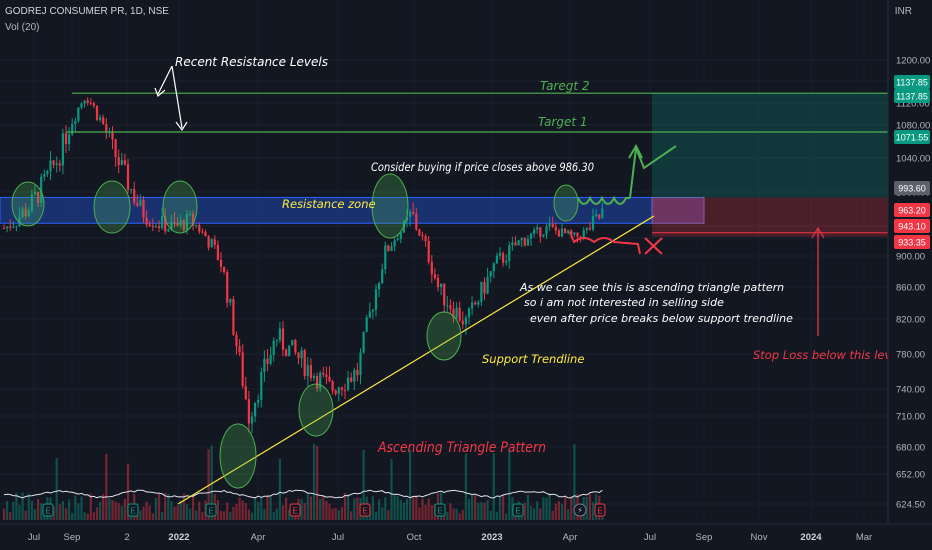 Image resolution: width=932 pixels, height=550 pixels. What do you see at coordinates (910, 257) in the screenshot?
I see `y-tick-label: 900.00` at bounding box center [910, 257].